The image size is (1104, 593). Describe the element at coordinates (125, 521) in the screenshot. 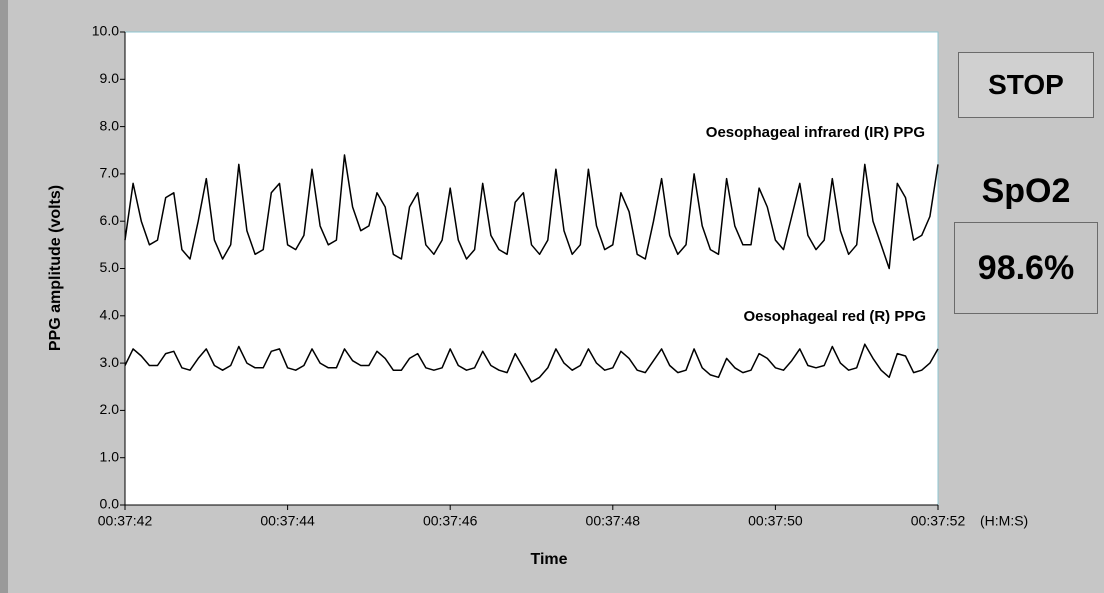

I see `x-tick-label: 00:37:42` at that location.